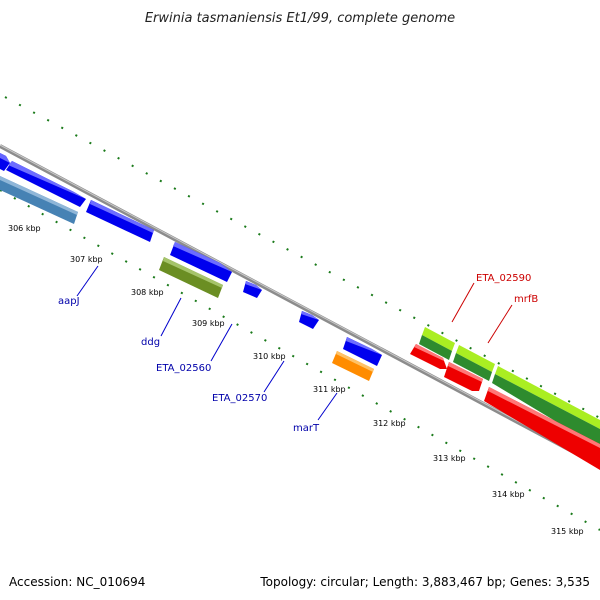 This screenshot has width=600, height=600. What do you see at coordinates (69, 301) in the screenshot?
I see `gene-label-aapj: aapJ` at bounding box center [69, 301].